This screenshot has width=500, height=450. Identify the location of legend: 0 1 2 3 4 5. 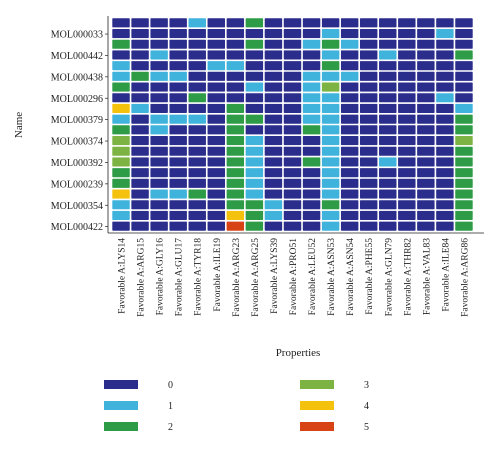
(236, 406).